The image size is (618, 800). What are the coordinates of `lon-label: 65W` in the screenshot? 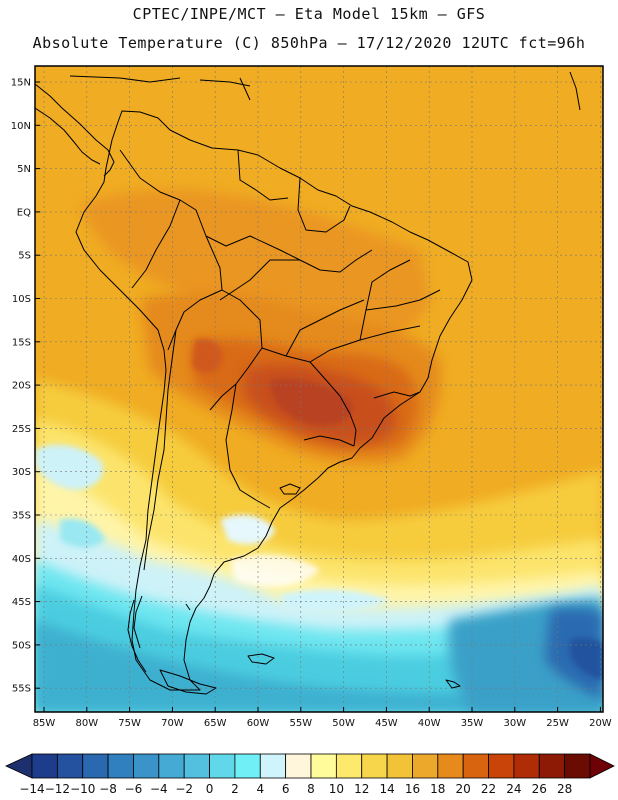 It's located at (215, 723).